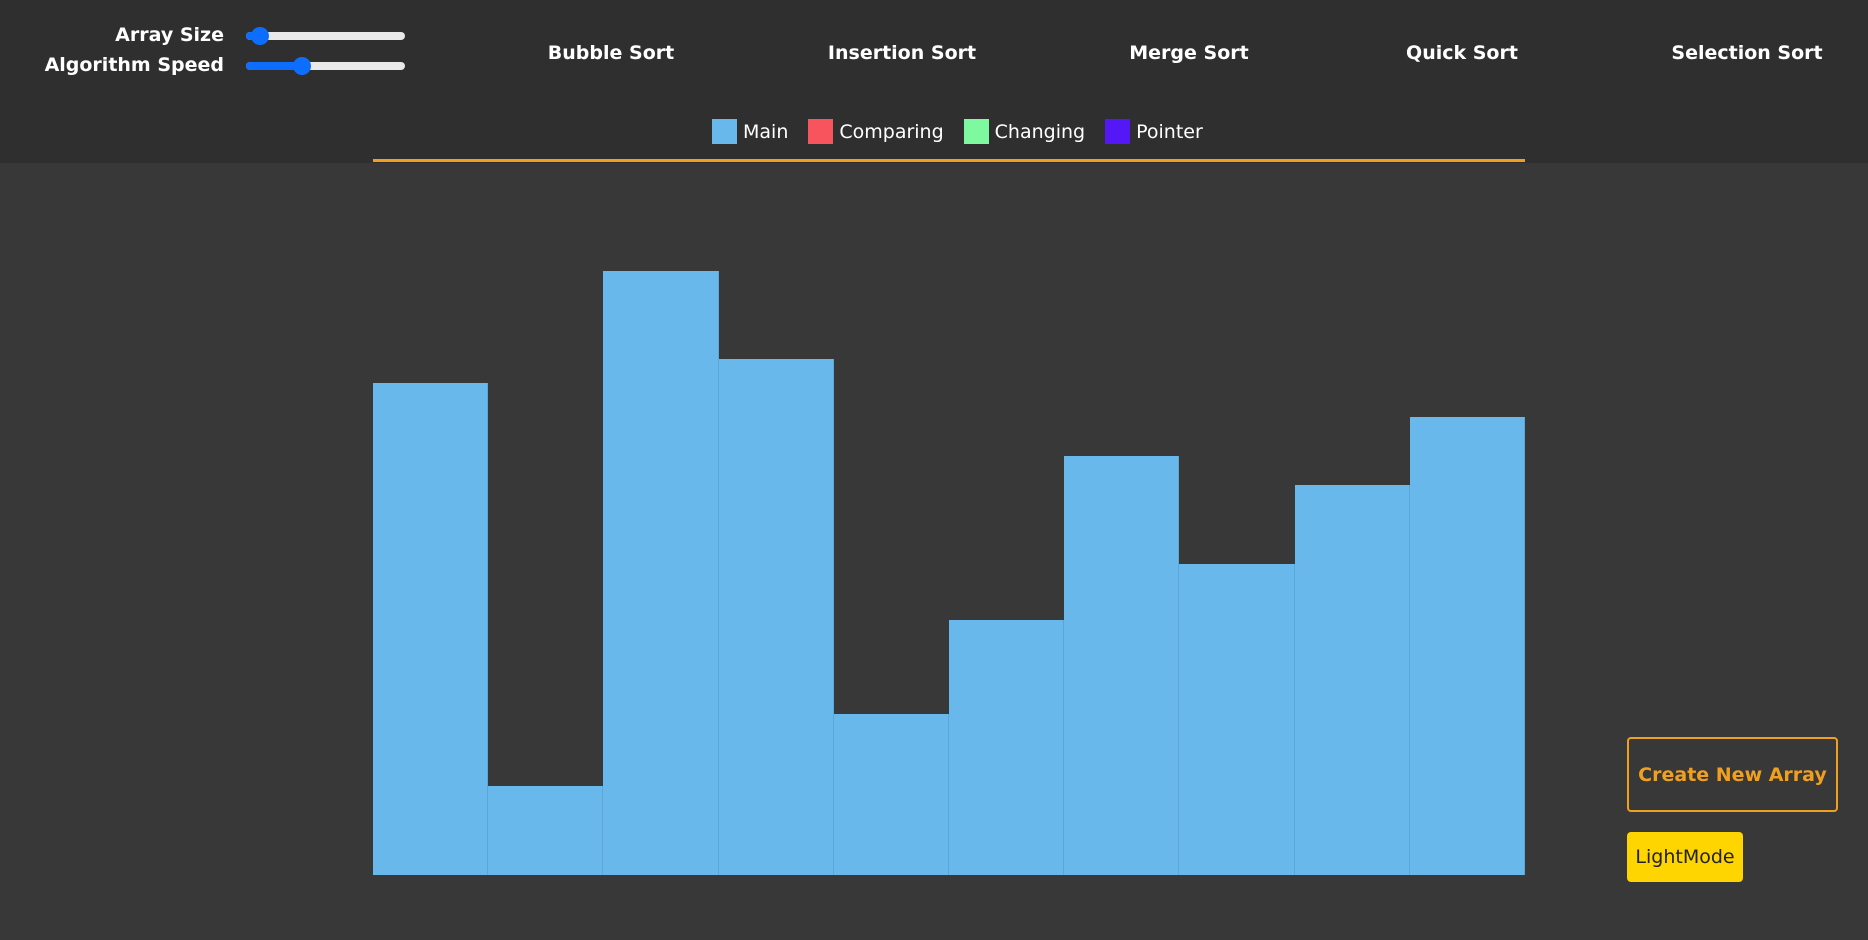  What do you see at coordinates (274, 66) in the screenshot?
I see `algorithm-speed-slider-fill` at bounding box center [274, 66].